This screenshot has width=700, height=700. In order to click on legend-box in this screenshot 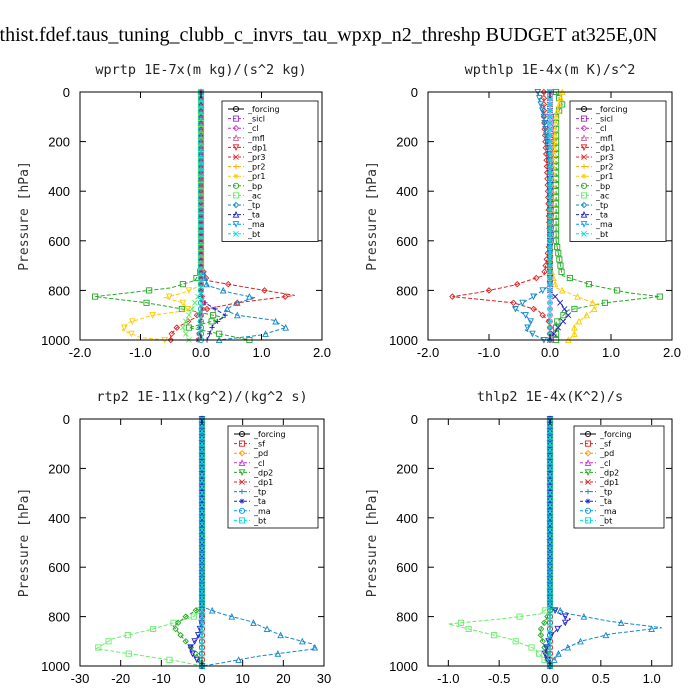, I will do `click(619, 477)`.